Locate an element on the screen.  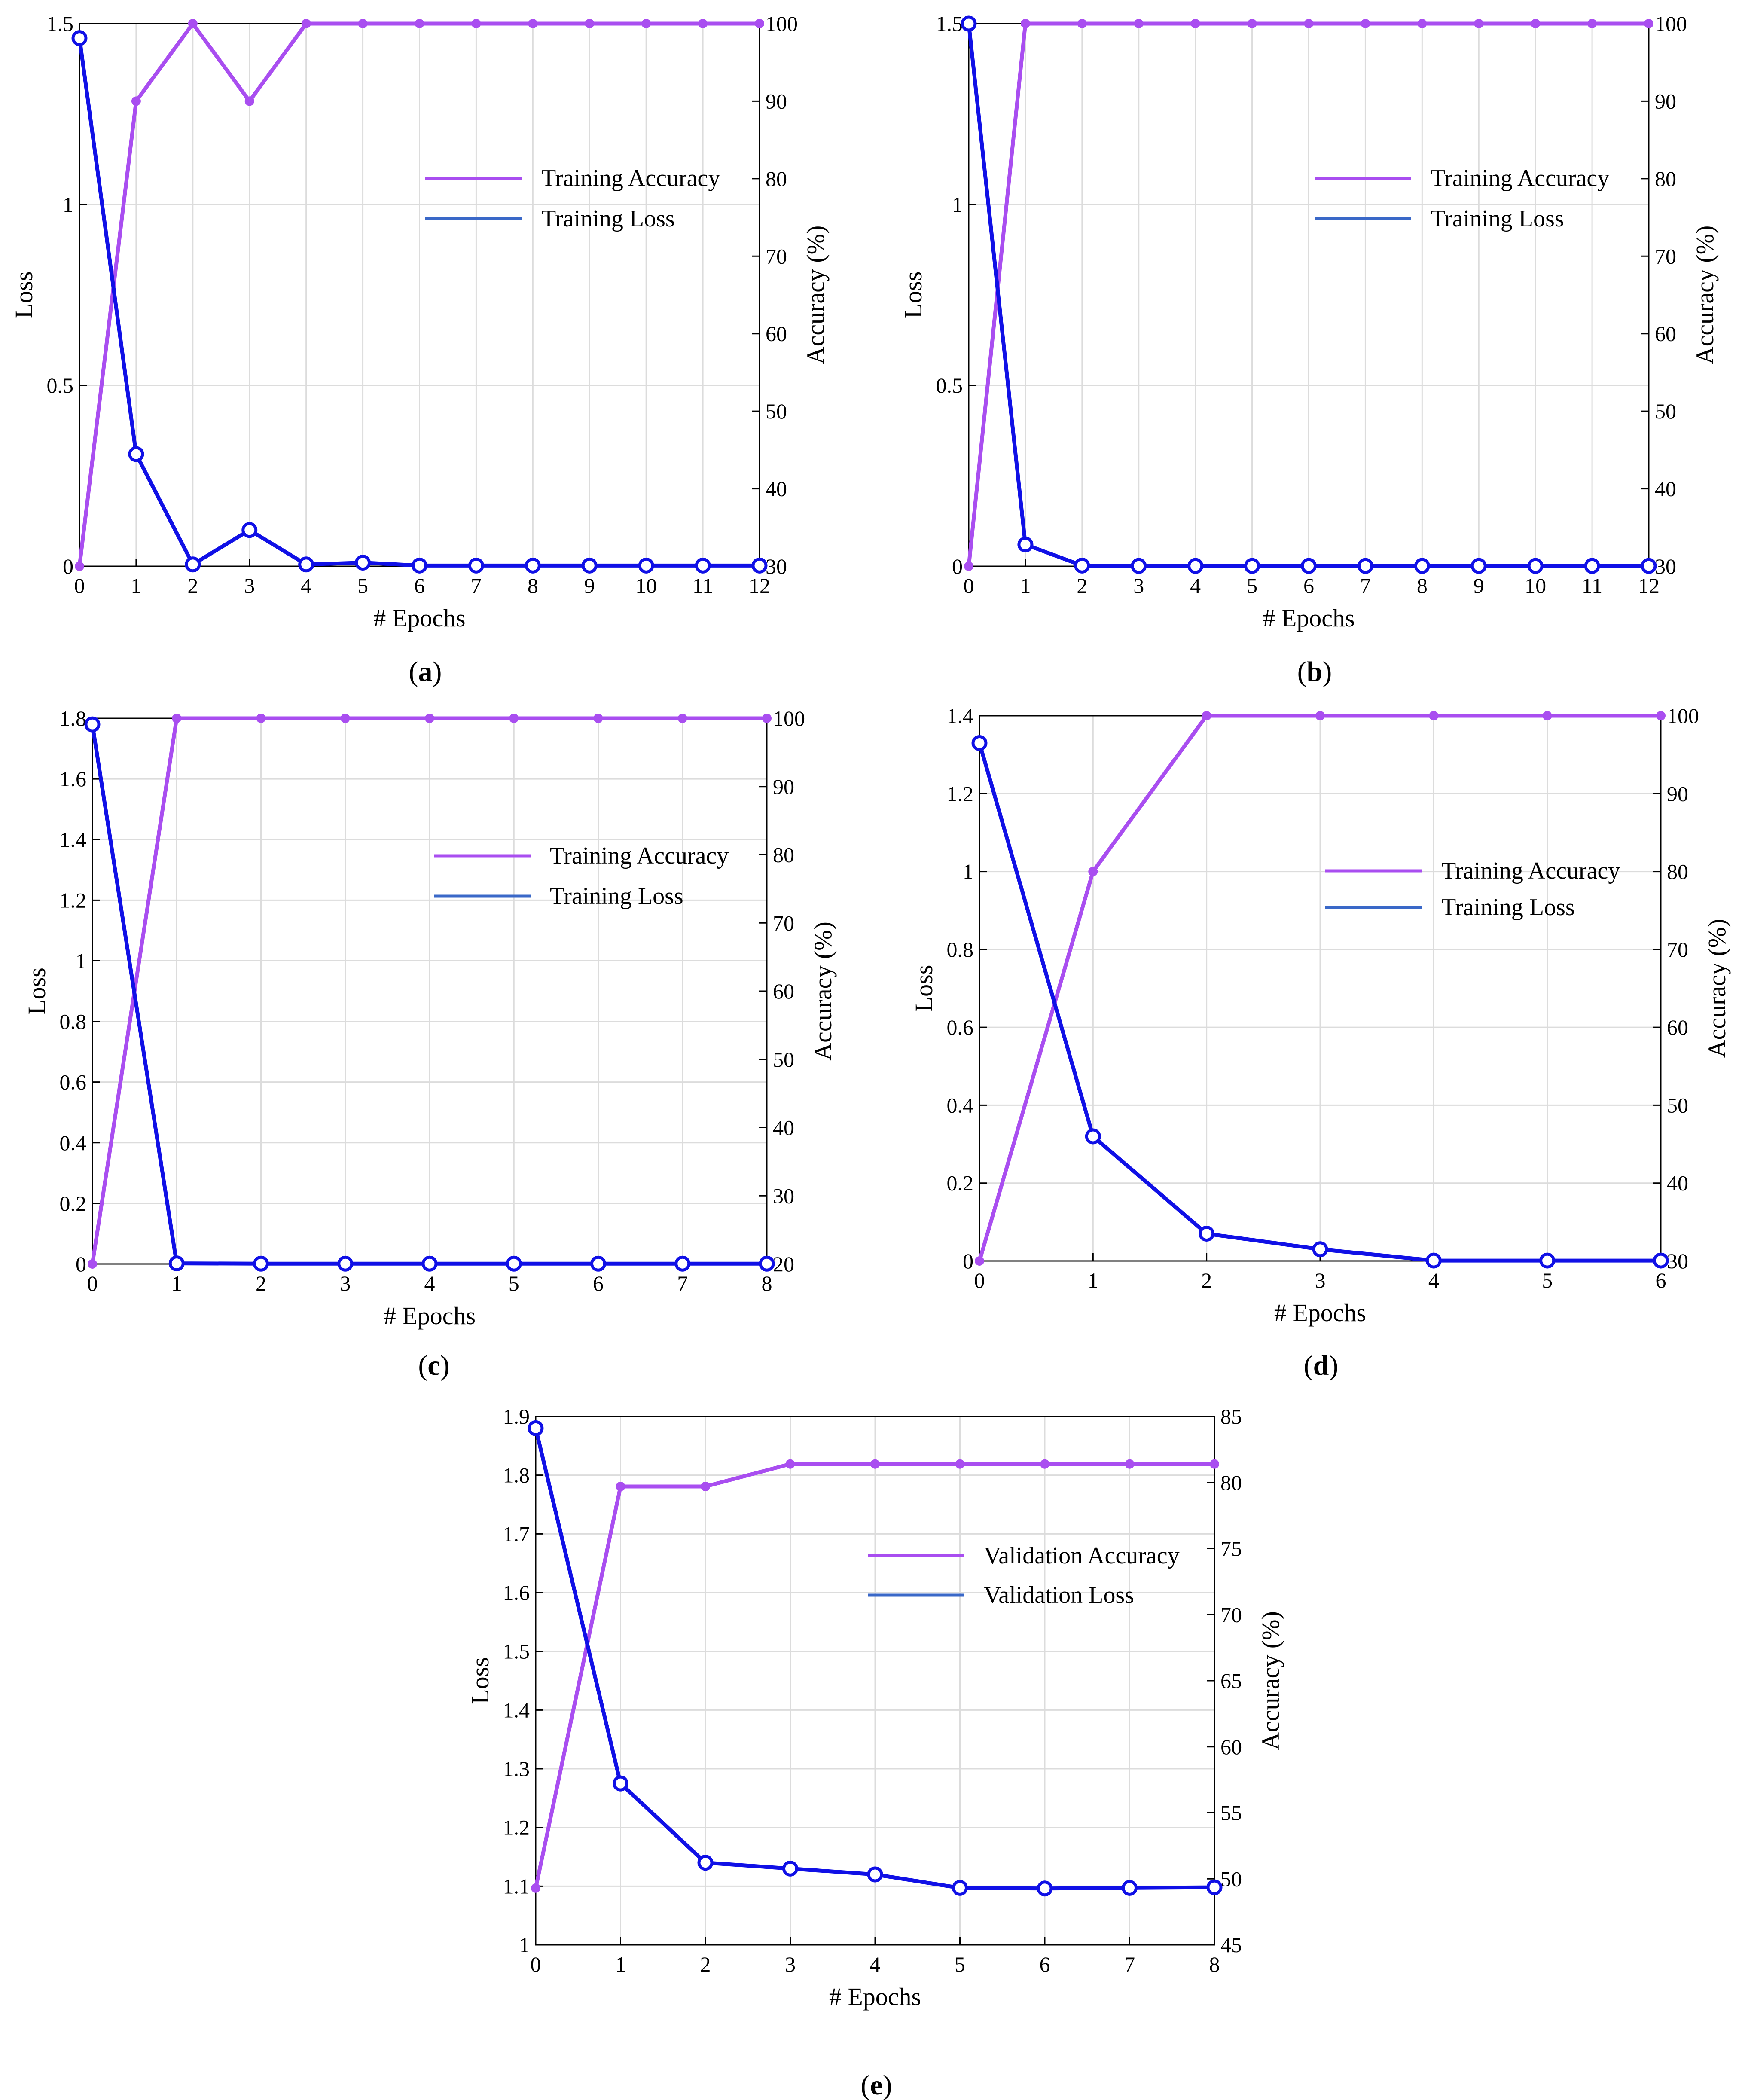
panel-caption: (e) is located at coordinates (876, 2084).